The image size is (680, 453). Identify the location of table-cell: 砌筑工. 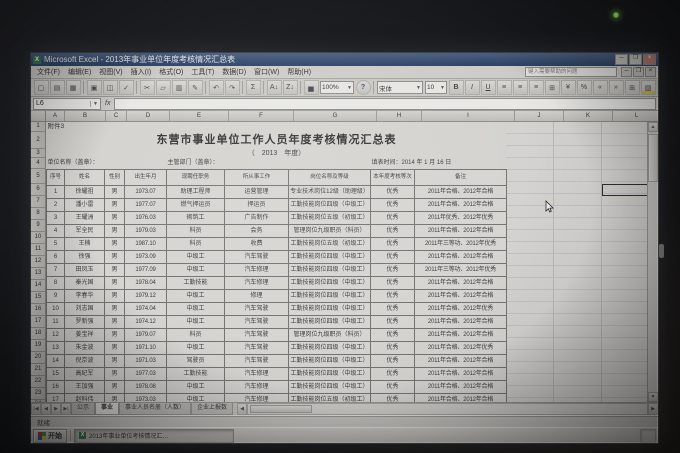
(195, 218).